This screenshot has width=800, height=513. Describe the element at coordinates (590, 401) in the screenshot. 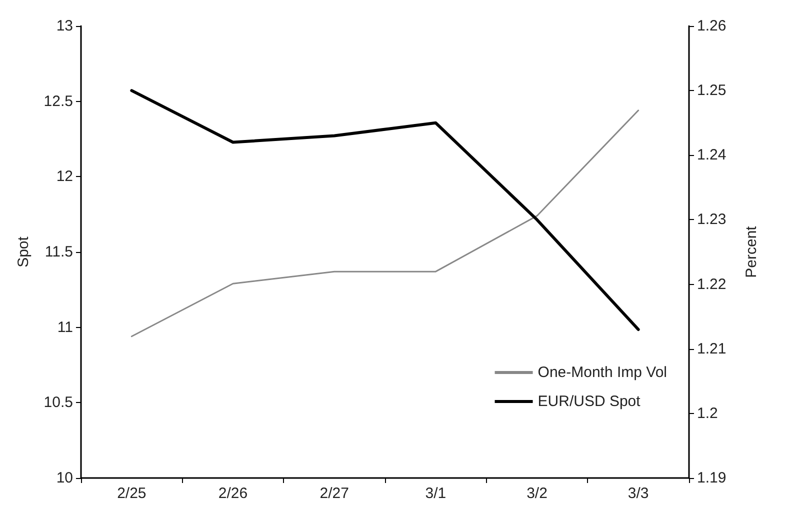

I see `legend-label: EUR/USD Spot` at that location.